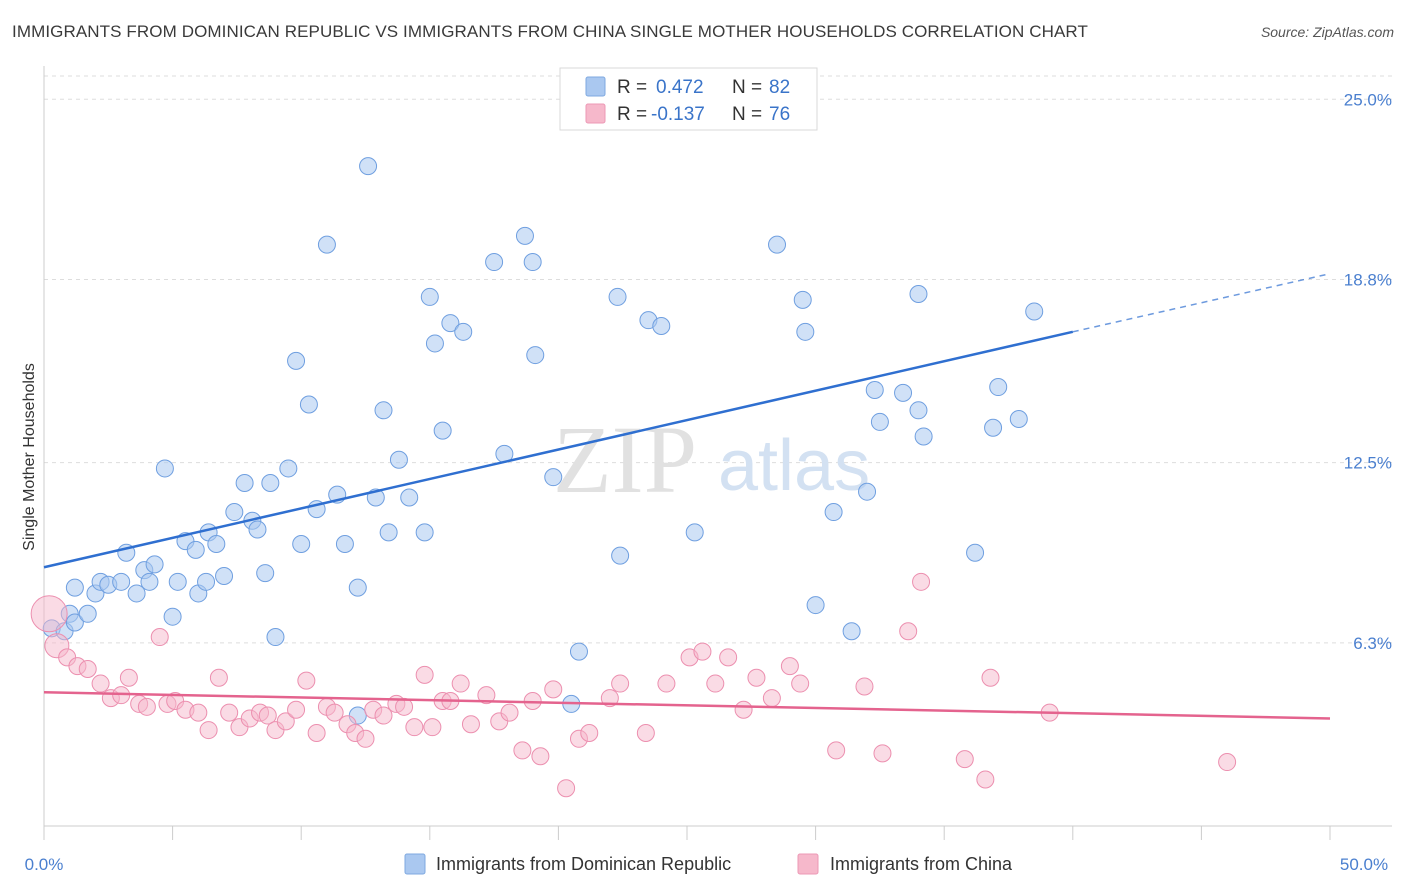 The height and width of the screenshot is (892, 1406). What do you see at coordinates (678, 114) in the screenshot?
I see `legend-r-value-2: -0.137` at bounding box center [678, 114].